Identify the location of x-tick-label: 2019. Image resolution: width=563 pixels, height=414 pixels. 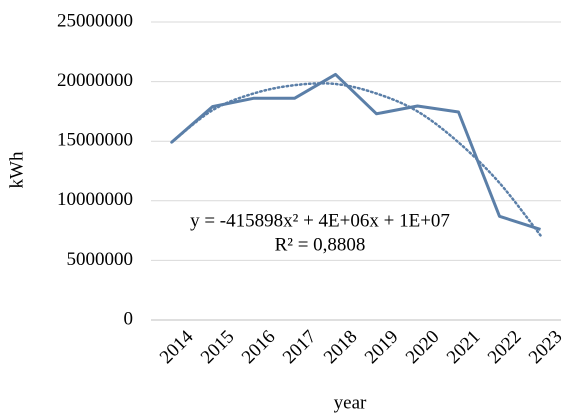
(382, 347).